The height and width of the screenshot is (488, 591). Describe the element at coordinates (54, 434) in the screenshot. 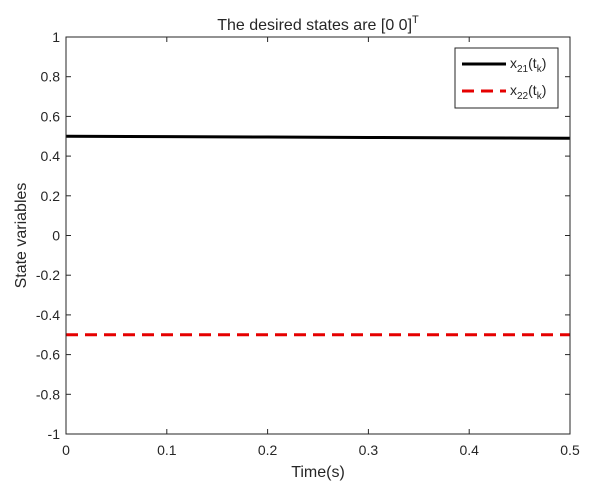

I see `y-tick-label: -1` at that location.